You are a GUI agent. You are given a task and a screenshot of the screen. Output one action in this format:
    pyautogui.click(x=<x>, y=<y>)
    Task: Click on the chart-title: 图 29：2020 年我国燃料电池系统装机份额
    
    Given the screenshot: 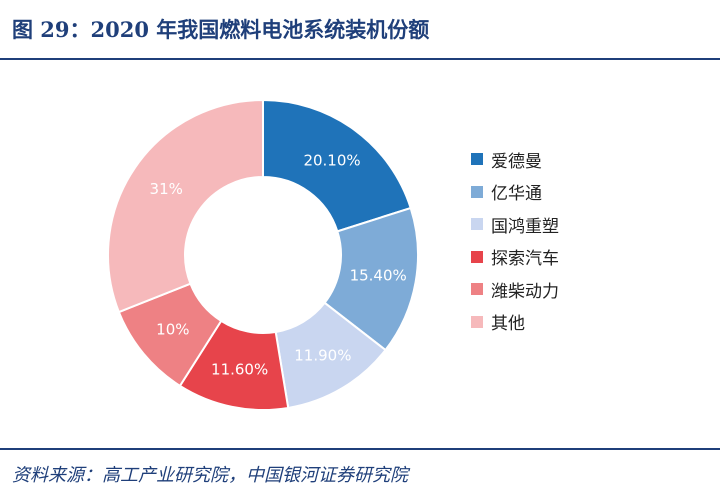 What is the action you would take?
    pyautogui.click(x=221, y=29)
    